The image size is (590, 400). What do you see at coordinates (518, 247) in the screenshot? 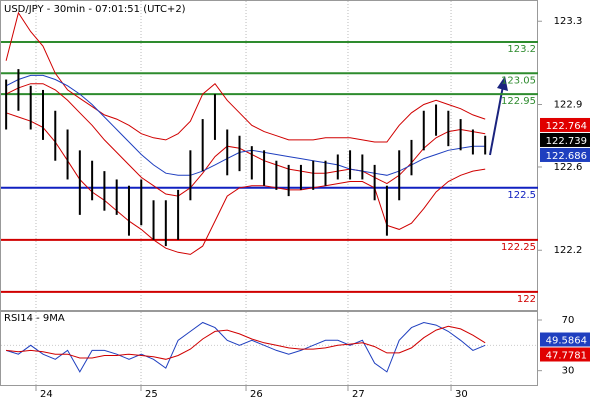
I see `level-label: 122.25` at bounding box center [518, 247].